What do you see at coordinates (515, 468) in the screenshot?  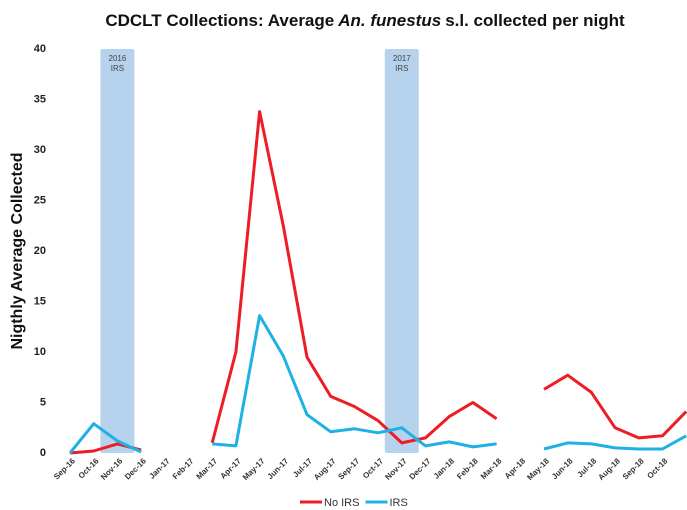 I see `x-tick-label: Apr-18` at bounding box center [515, 468].